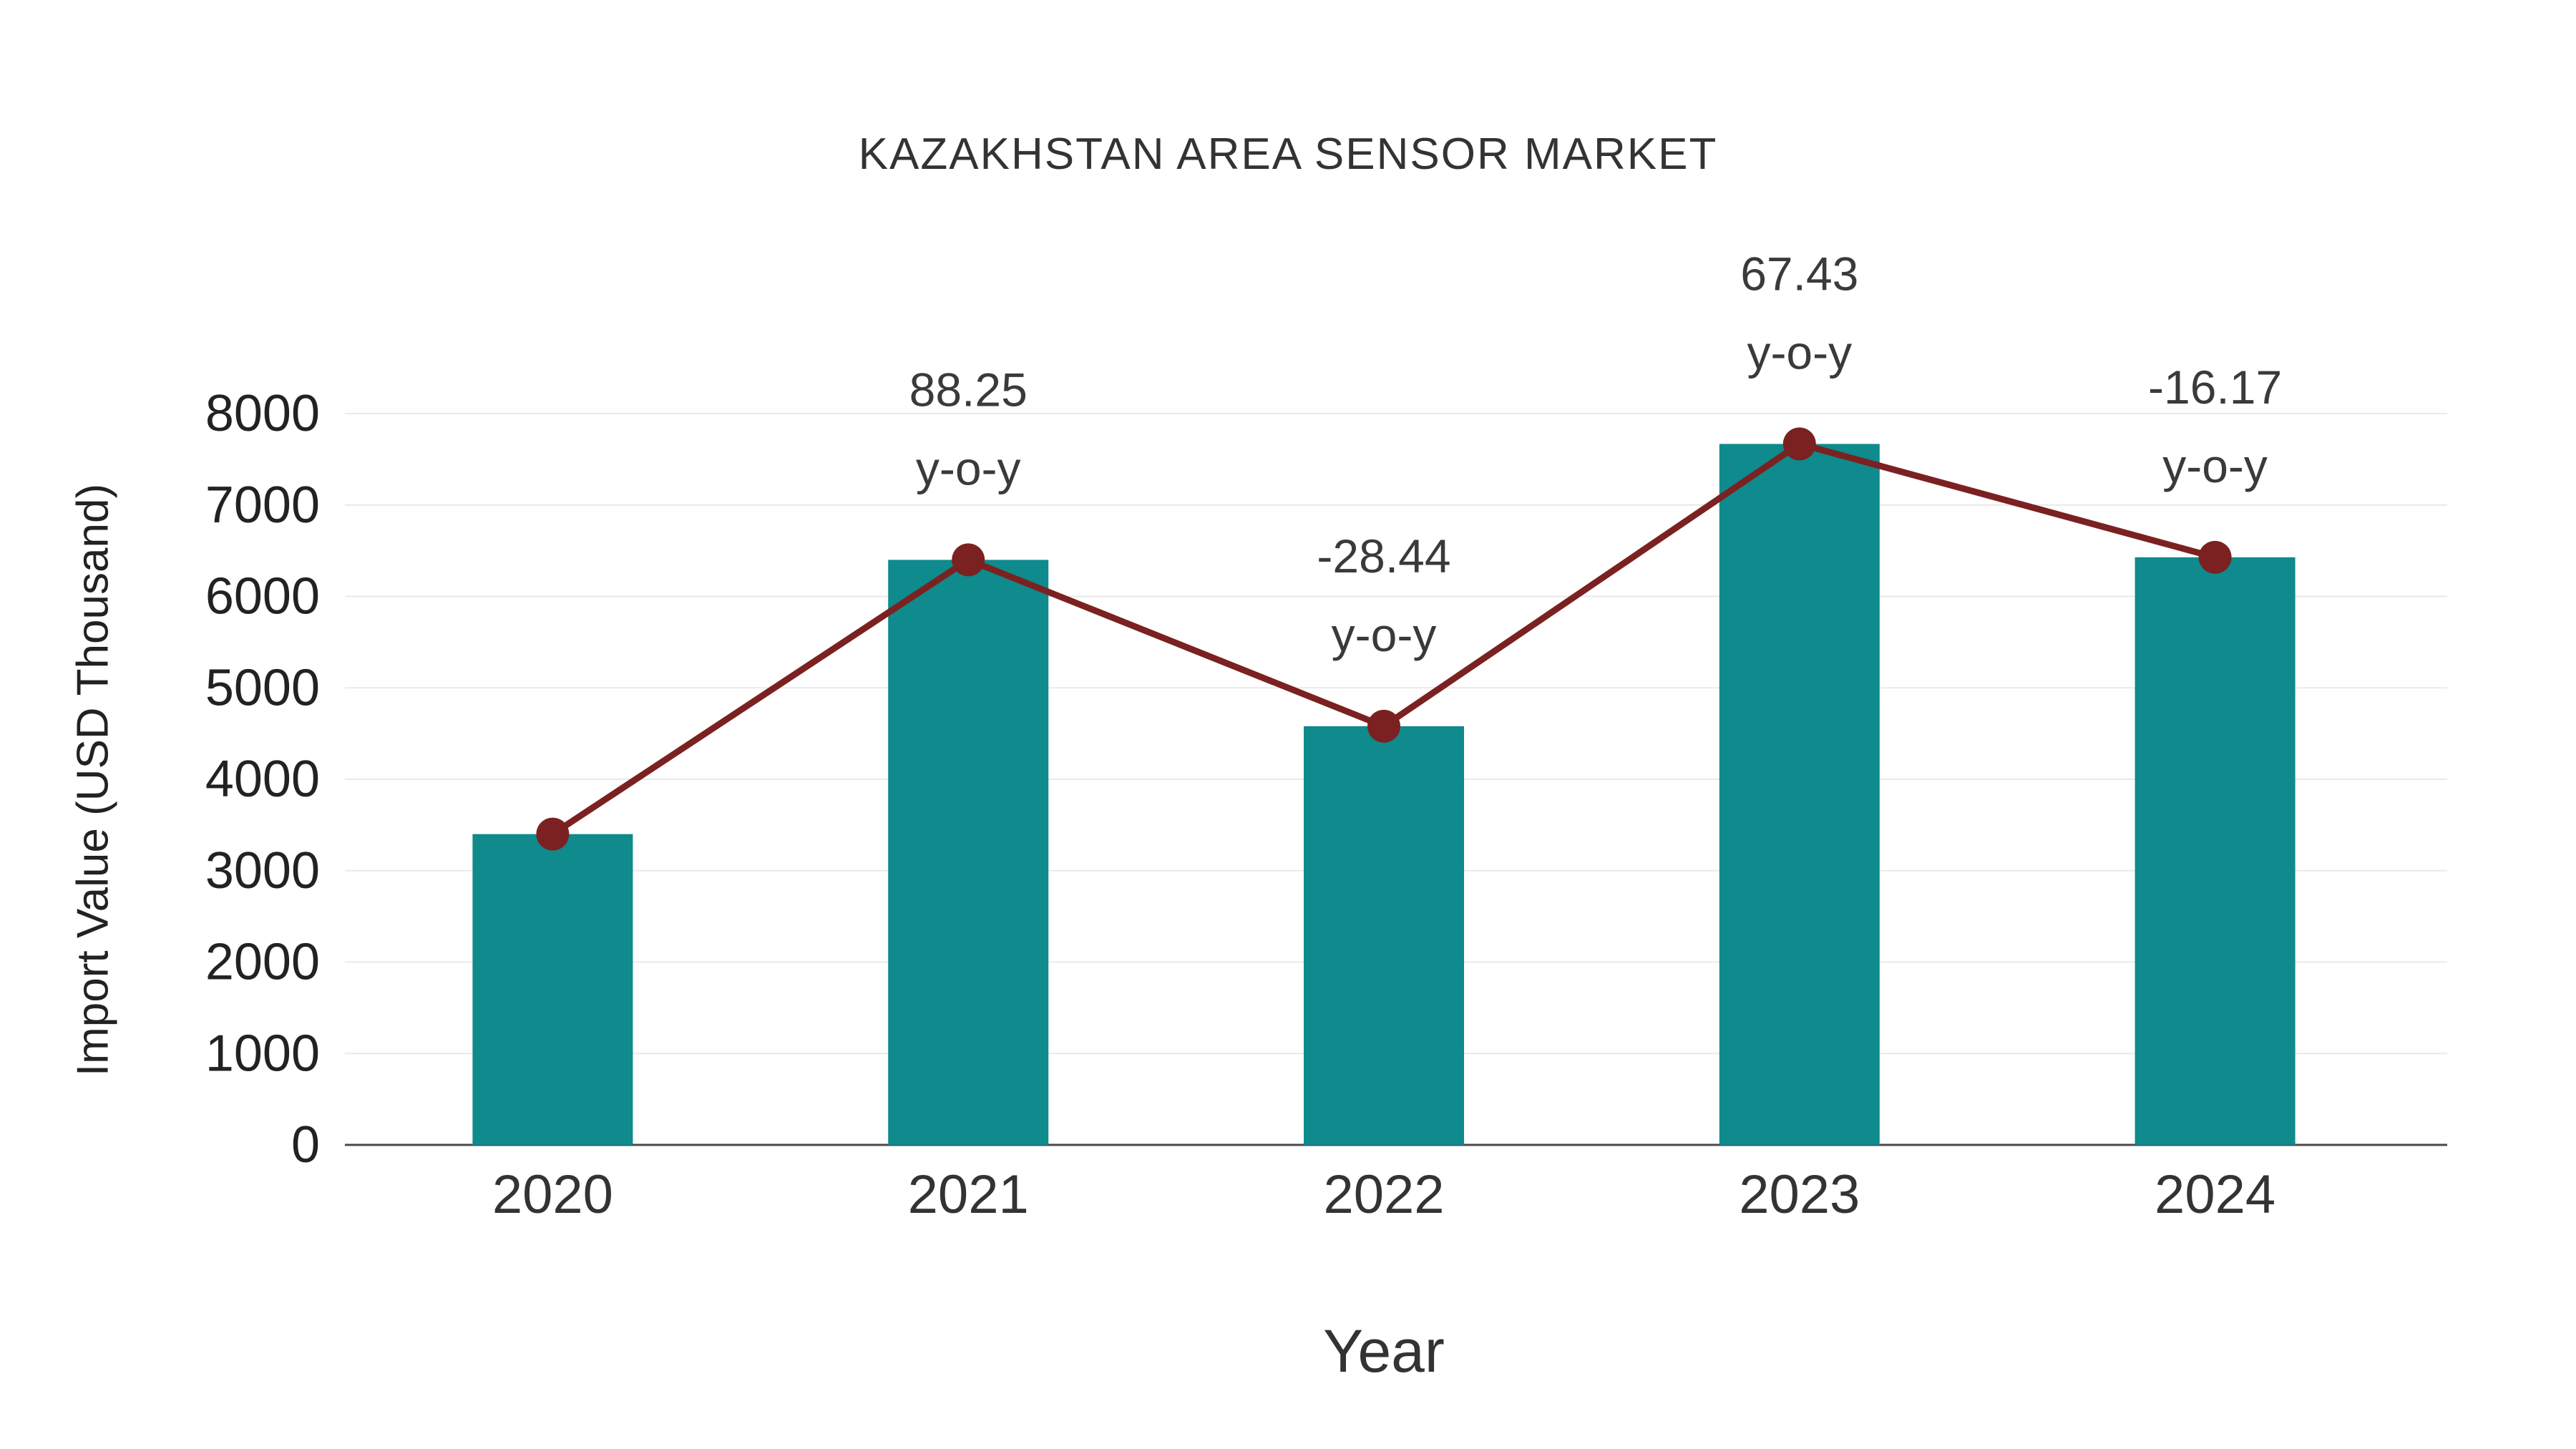 This screenshot has width=2576, height=1449. Describe the element at coordinates (2215, 465) in the screenshot. I see `annotation-label-2024: y-o-y` at that location.